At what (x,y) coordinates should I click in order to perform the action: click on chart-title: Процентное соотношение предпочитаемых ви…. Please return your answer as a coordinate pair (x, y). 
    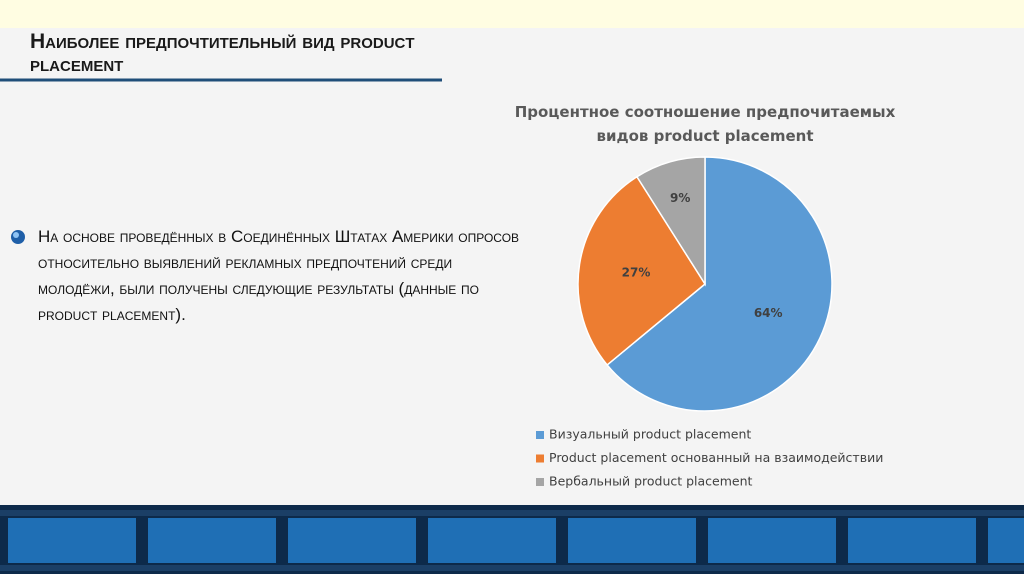
    Looking at the image, I should click on (705, 124).